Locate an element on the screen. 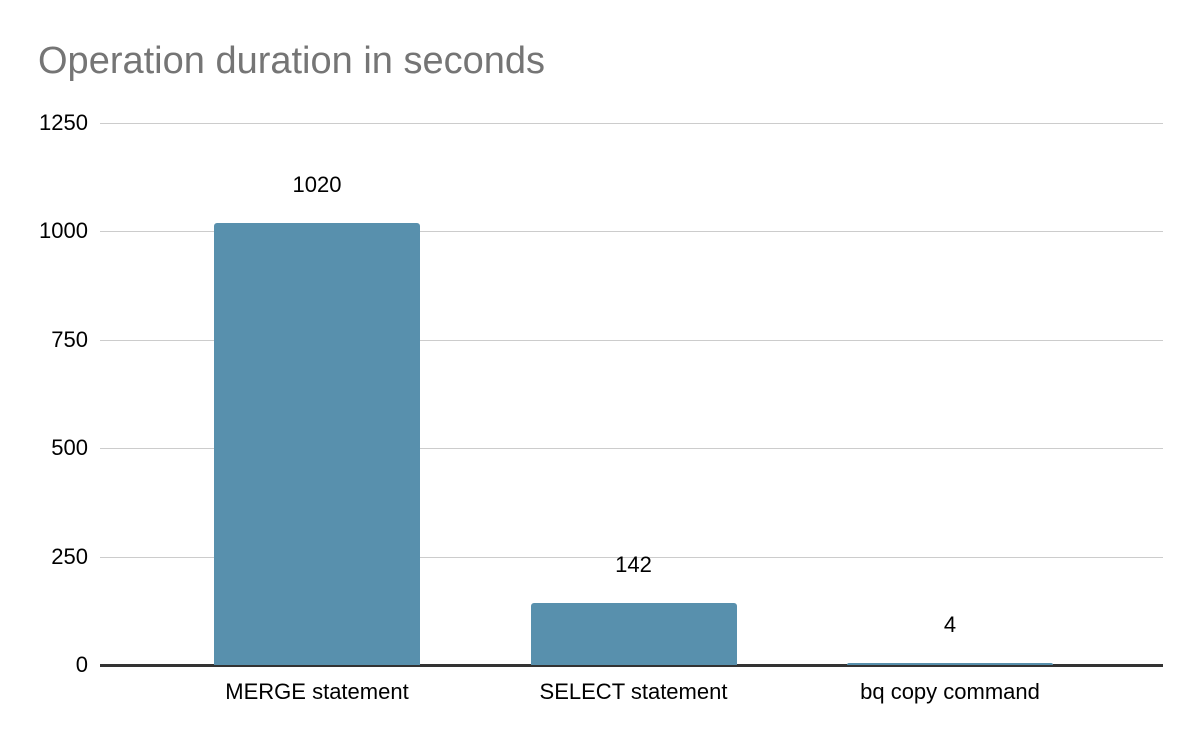  x-axis-line is located at coordinates (631, 665).